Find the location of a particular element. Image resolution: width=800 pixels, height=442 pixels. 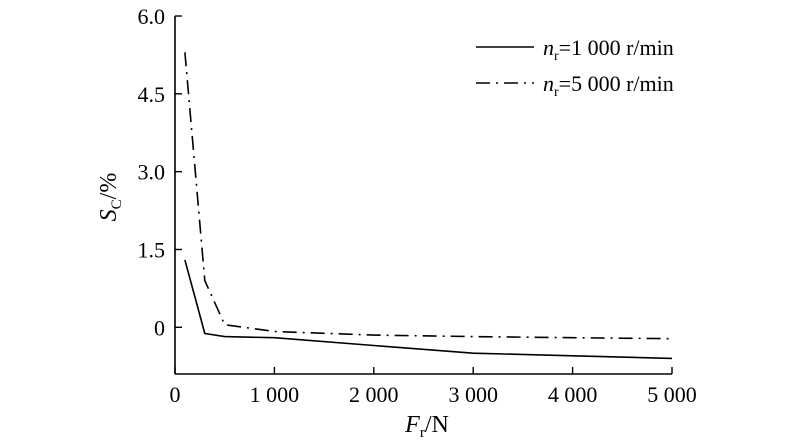

legend-entry-1-main: n is located at coordinates (548, 47).